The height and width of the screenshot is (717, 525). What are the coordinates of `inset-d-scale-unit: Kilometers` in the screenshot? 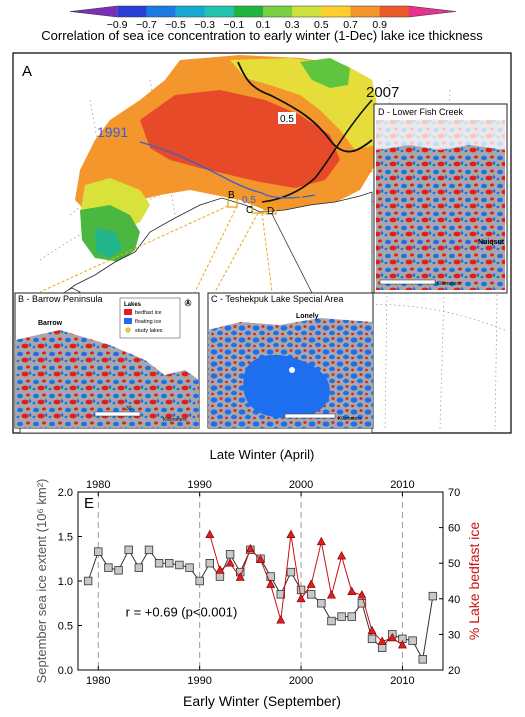 It's located at (449, 284).